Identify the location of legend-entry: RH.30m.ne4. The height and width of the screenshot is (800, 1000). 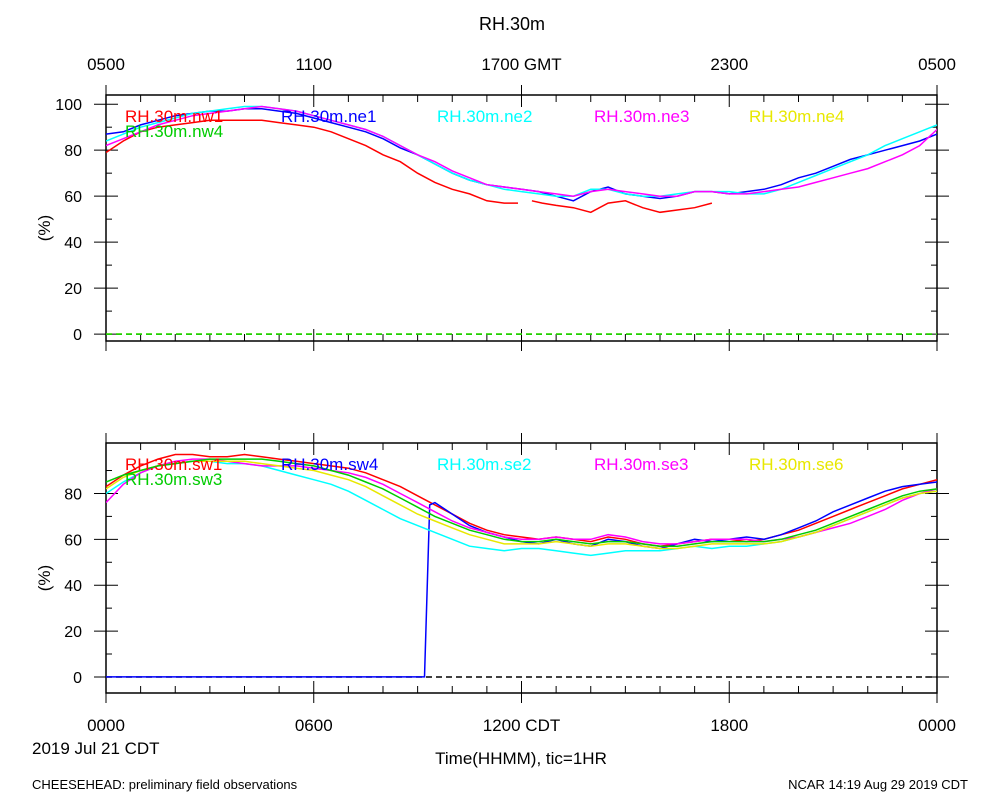
(796, 116).